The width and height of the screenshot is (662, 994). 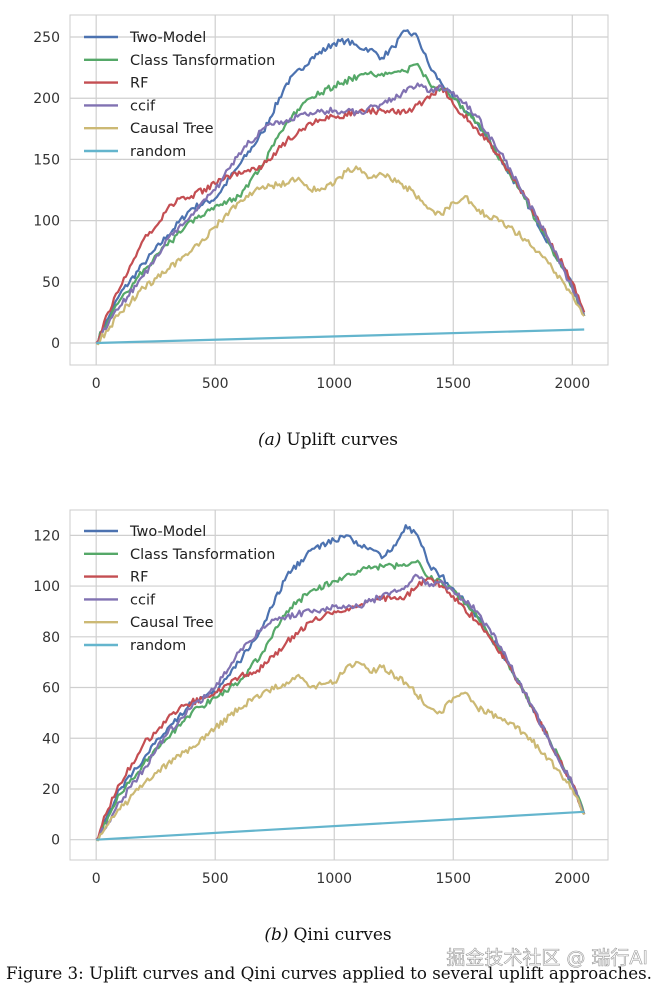 I want to click on qini-x-tick-label: 500, so click(x=215, y=879).